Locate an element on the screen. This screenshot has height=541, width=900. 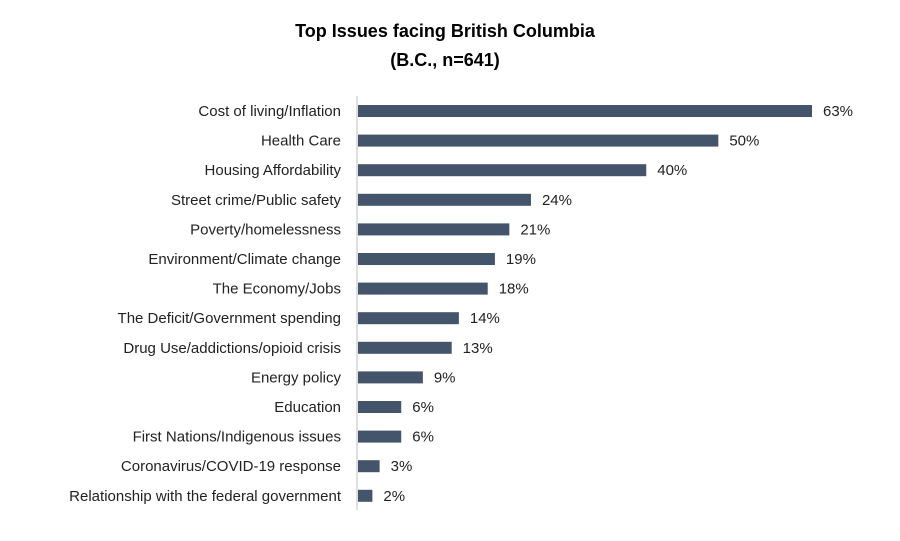
value-label-11: 6% is located at coordinates (423, 437).